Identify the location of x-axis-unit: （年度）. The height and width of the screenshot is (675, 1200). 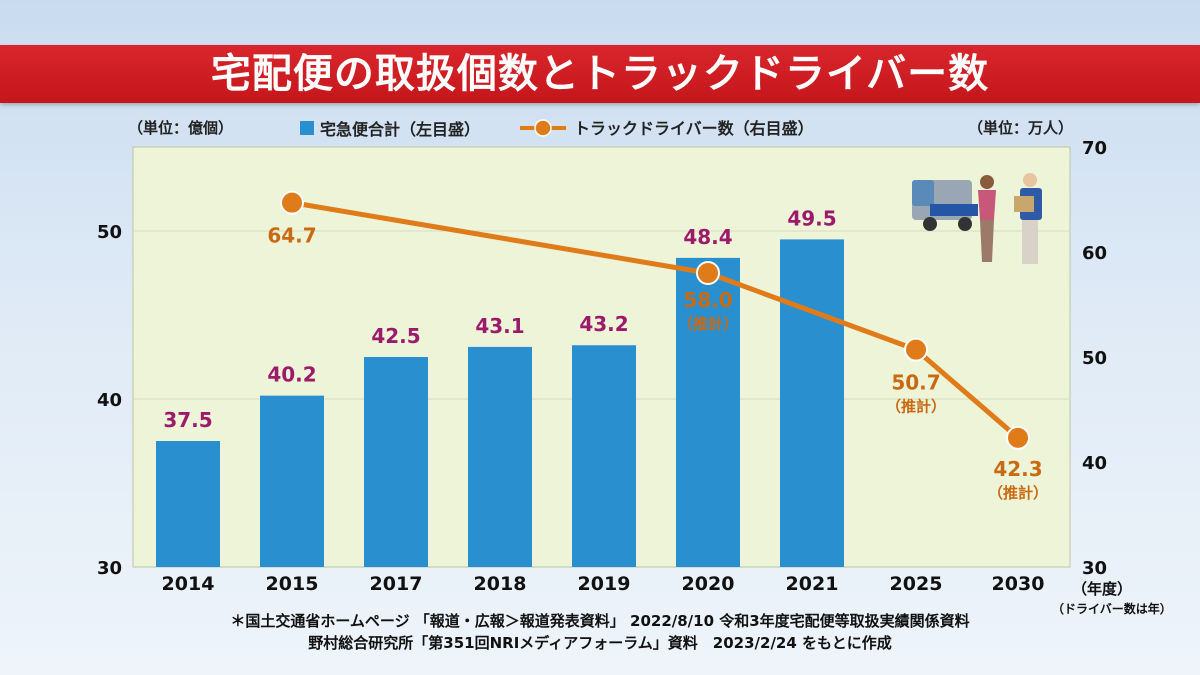
(1102, 589).